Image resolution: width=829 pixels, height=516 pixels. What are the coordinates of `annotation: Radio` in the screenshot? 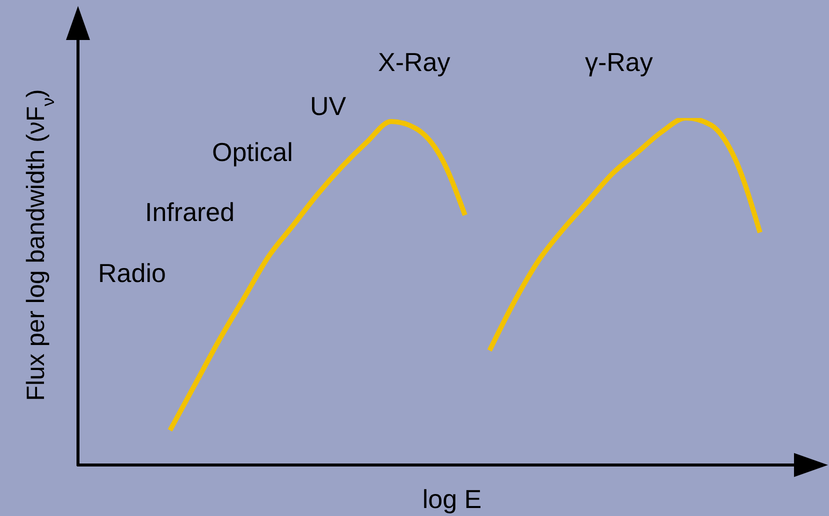 It's located at (132, 273).